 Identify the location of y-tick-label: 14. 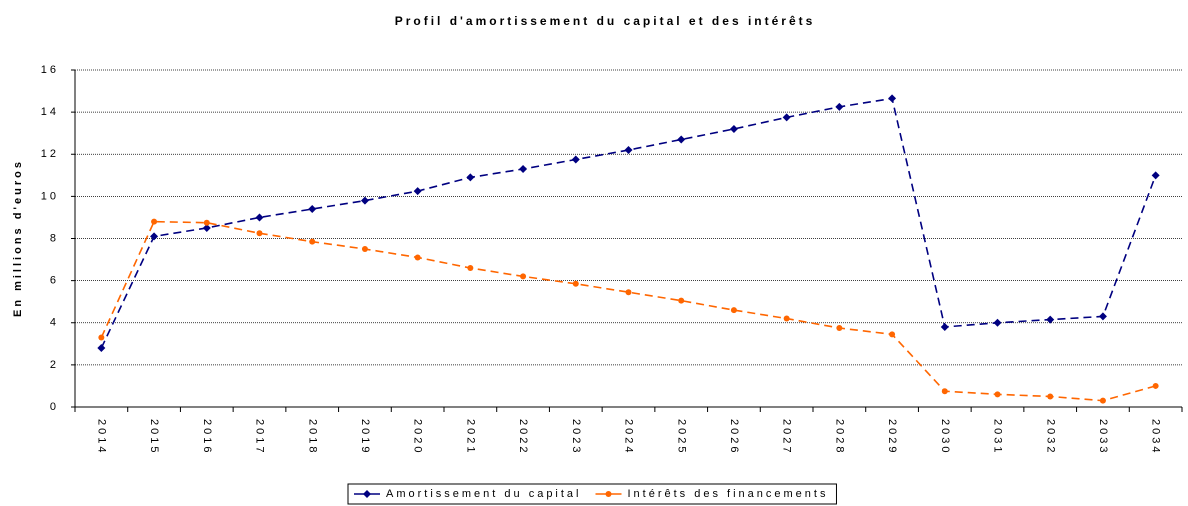
(50, 112).